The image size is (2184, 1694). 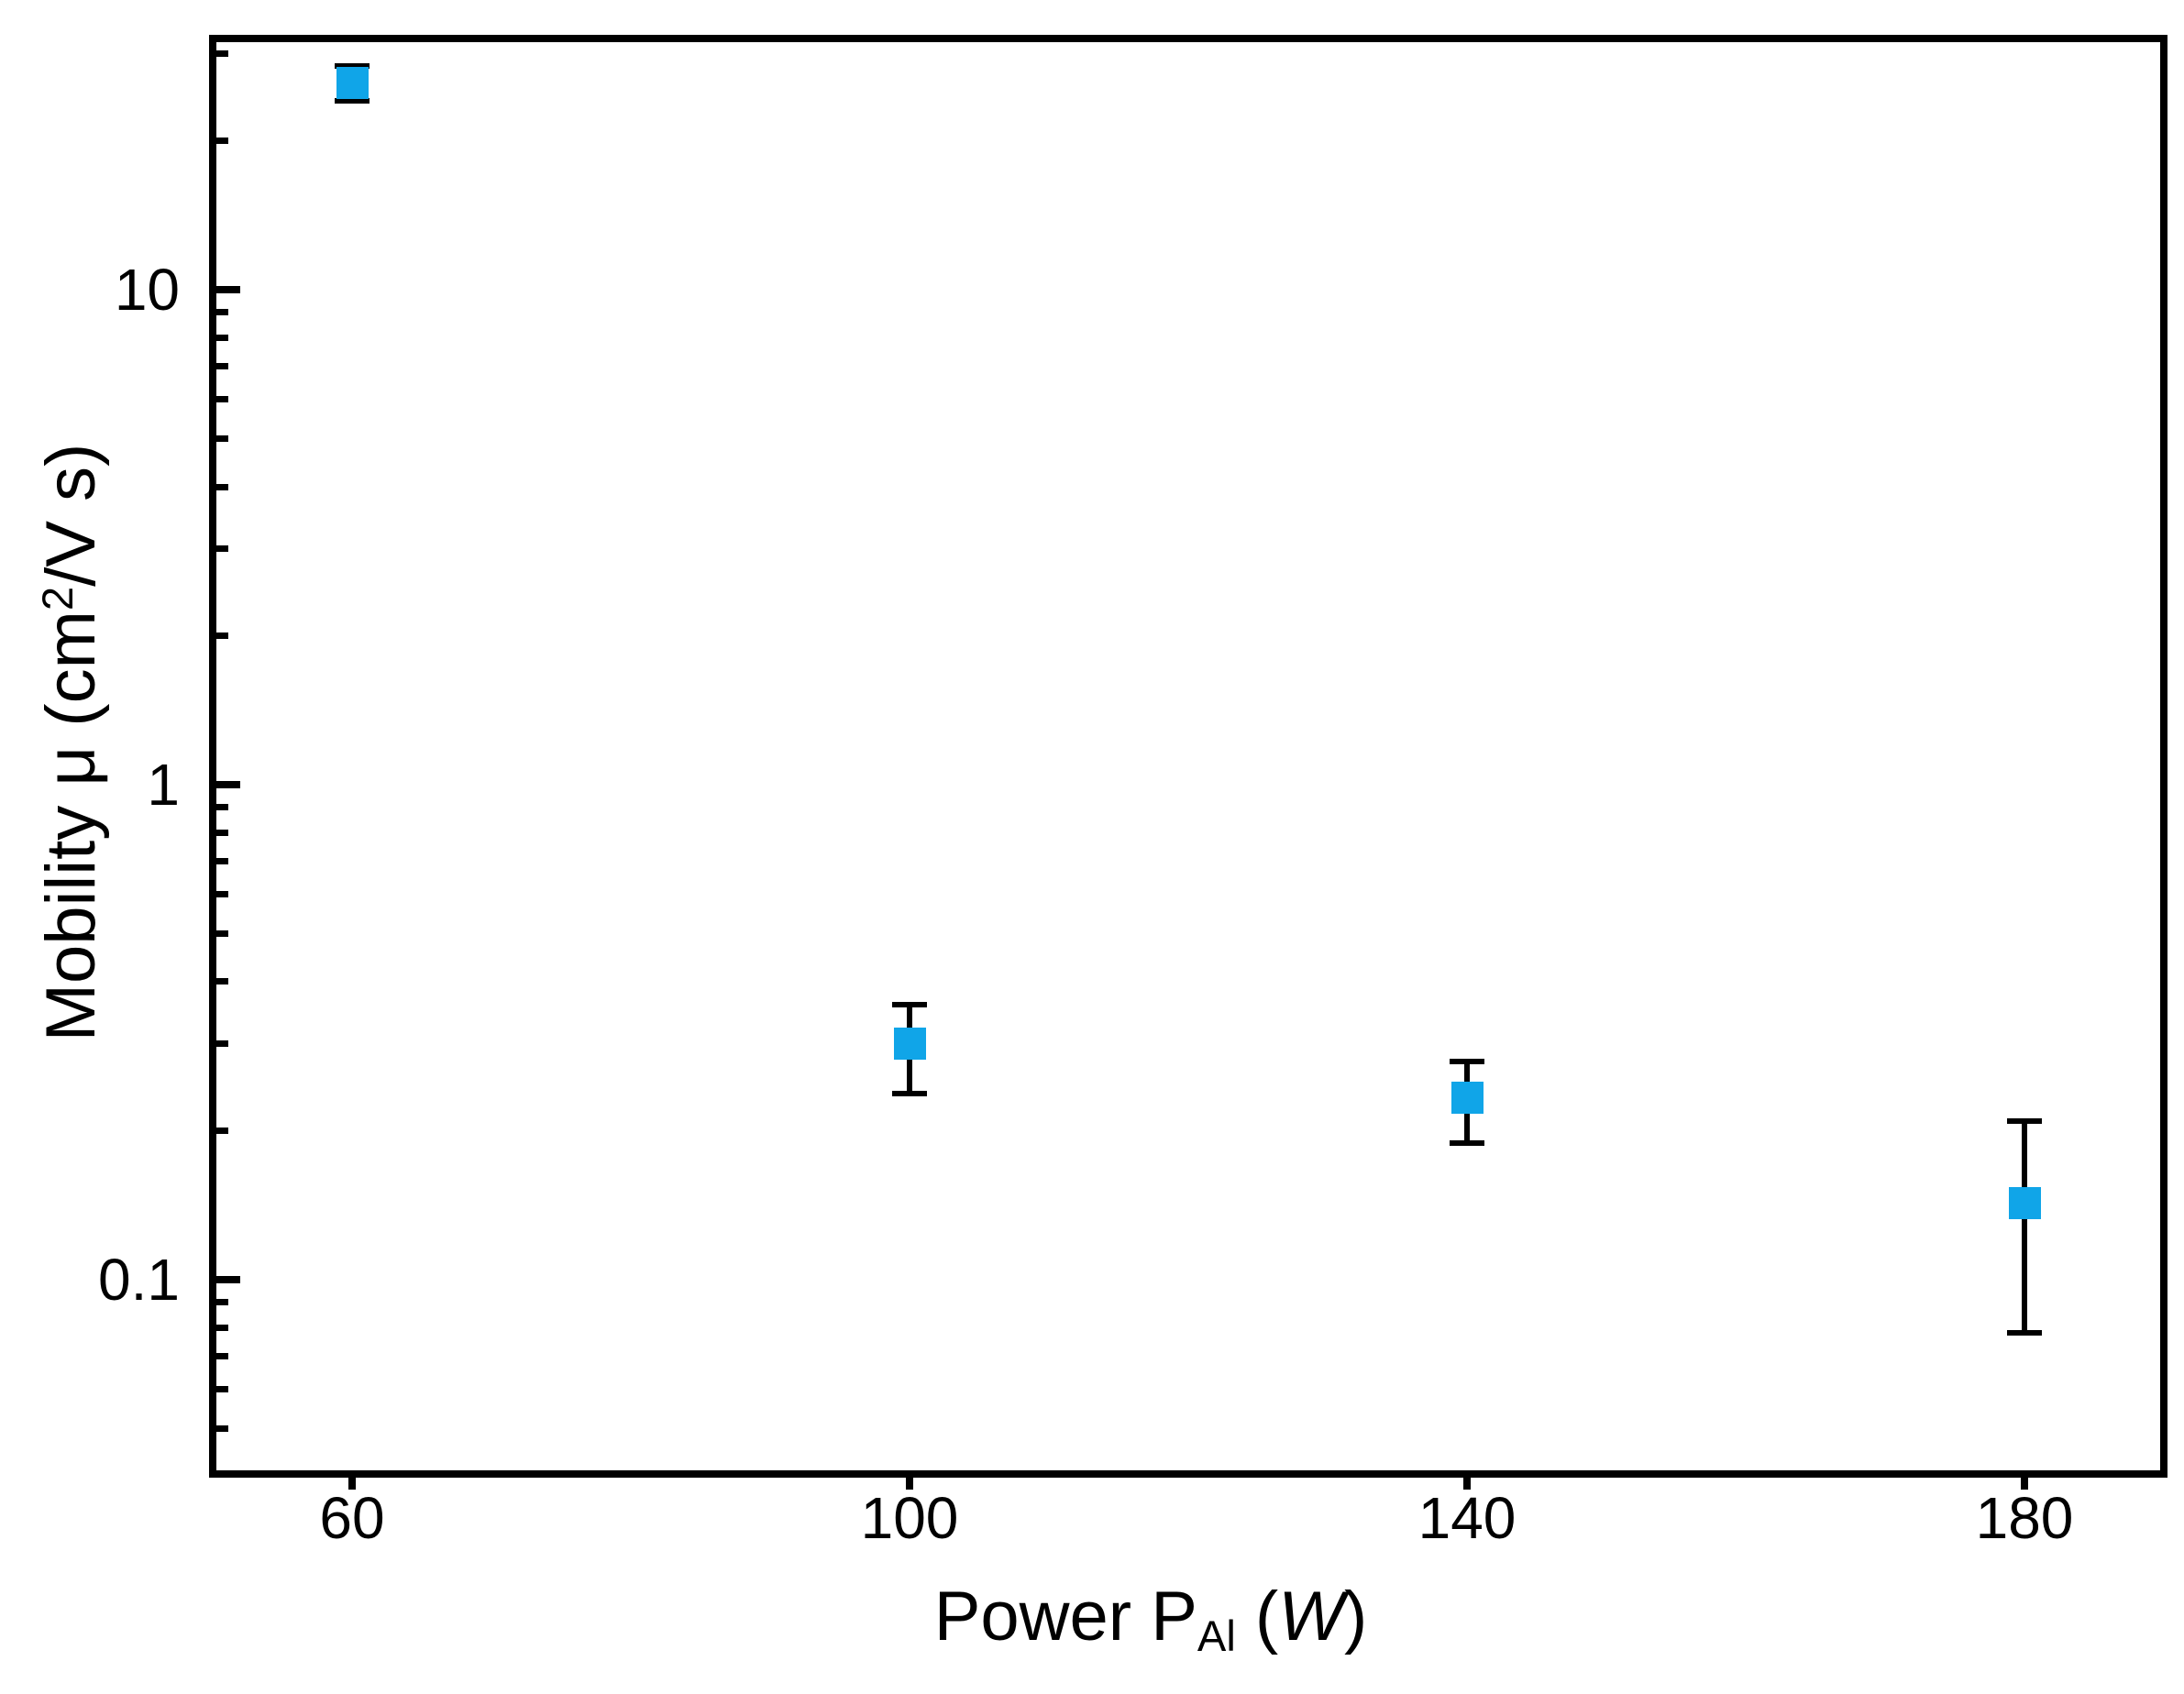 I want to click on y-axis-tick-label: 1, so click(x=163, y=785).